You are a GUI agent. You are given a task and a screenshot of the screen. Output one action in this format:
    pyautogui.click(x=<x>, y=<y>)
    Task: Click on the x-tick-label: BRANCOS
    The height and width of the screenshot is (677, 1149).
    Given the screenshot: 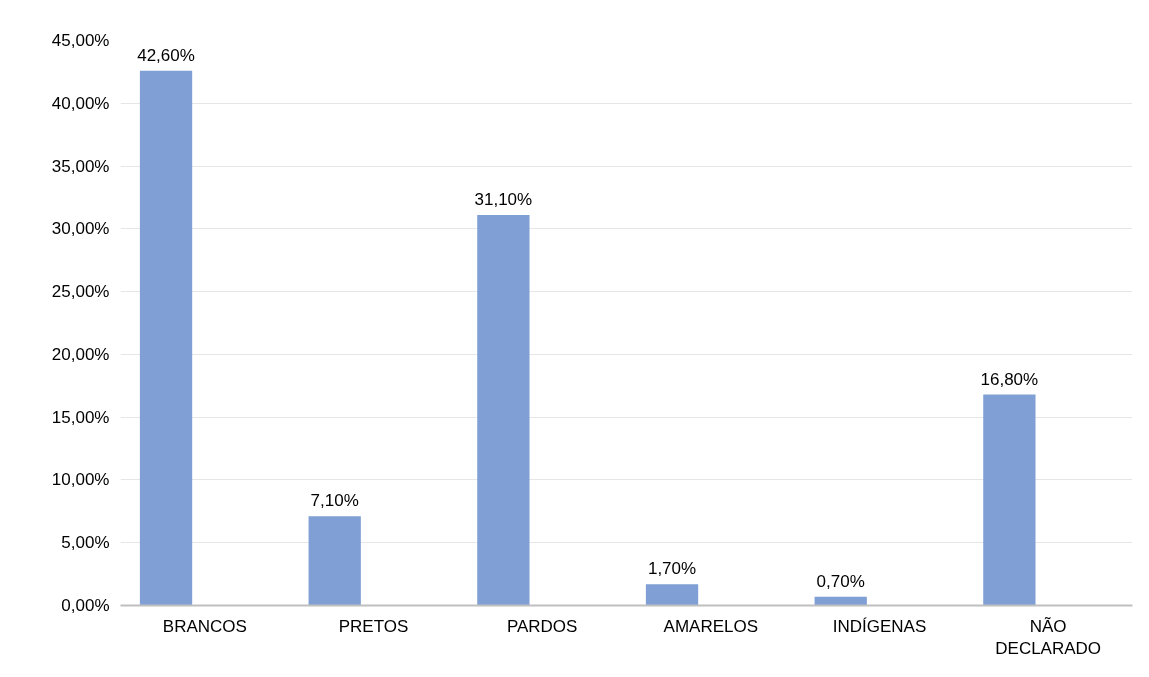 What is the action you would take?
    pyautogui.click(x=204, y=626)
    